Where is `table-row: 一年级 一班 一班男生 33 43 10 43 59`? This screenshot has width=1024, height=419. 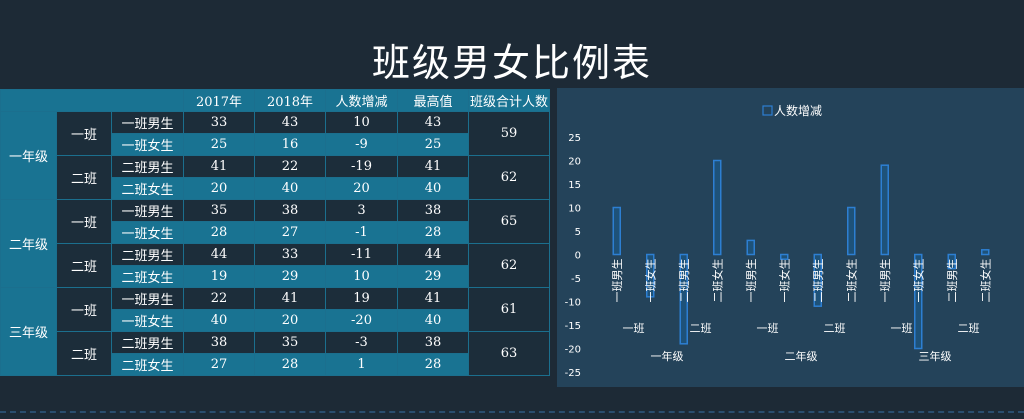
table-row: 一年级 一班 一班男生 33 43 10 43 59 is located at coordinates (275, 155).